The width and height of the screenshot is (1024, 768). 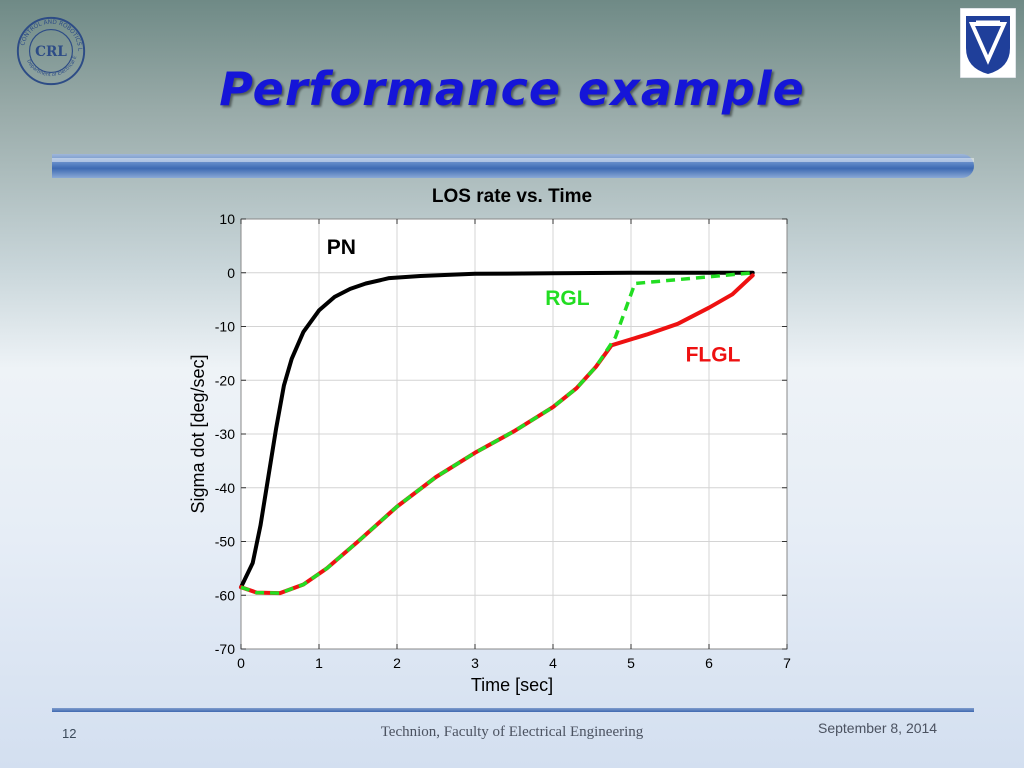 I want to click on y-tick-label: 0, so click(x=231, y=273).